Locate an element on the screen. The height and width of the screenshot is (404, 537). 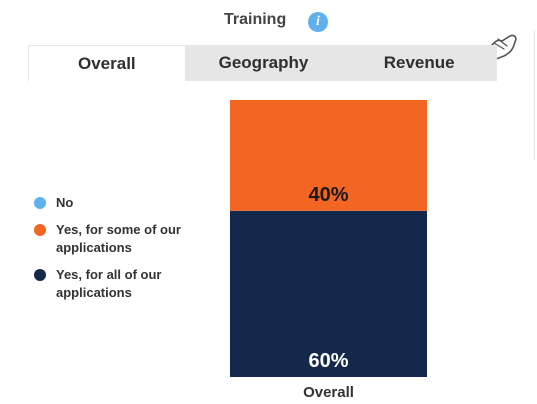
legend-item-some: Yes, for some of our applications is located at coordinates (109, 239).